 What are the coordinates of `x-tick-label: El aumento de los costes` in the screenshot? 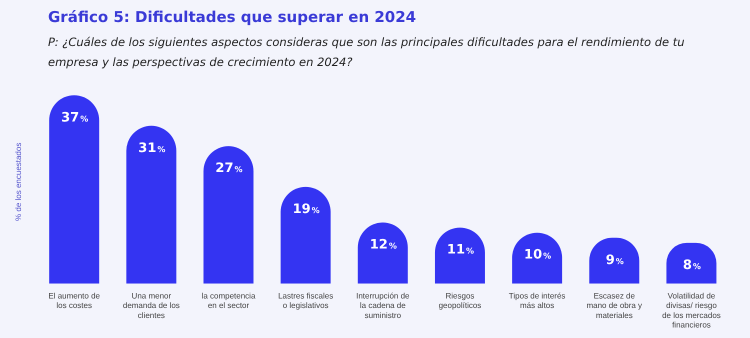 It's located at (74, 301).